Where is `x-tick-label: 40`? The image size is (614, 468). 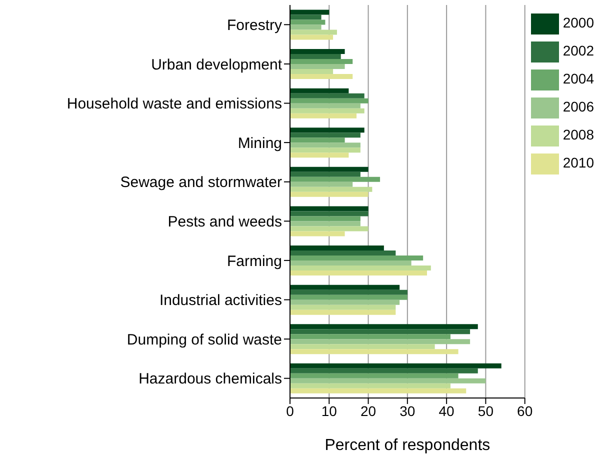
x-tick-label: 40 is located at coordinates (446, 410).